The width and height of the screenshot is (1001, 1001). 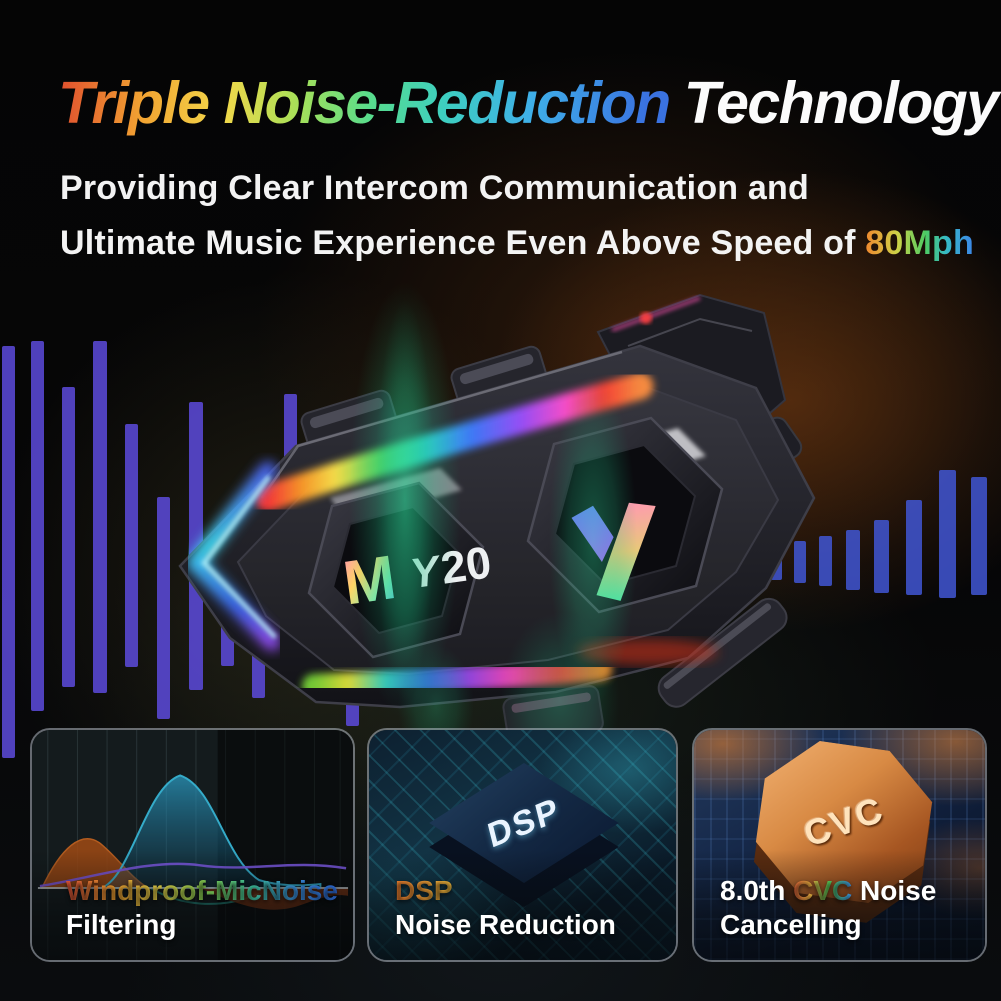 What do you see at coordinates (524, 822) in the screenshot?
I see `dsp-chip-label: DSP` at bounding box center [524, 822].